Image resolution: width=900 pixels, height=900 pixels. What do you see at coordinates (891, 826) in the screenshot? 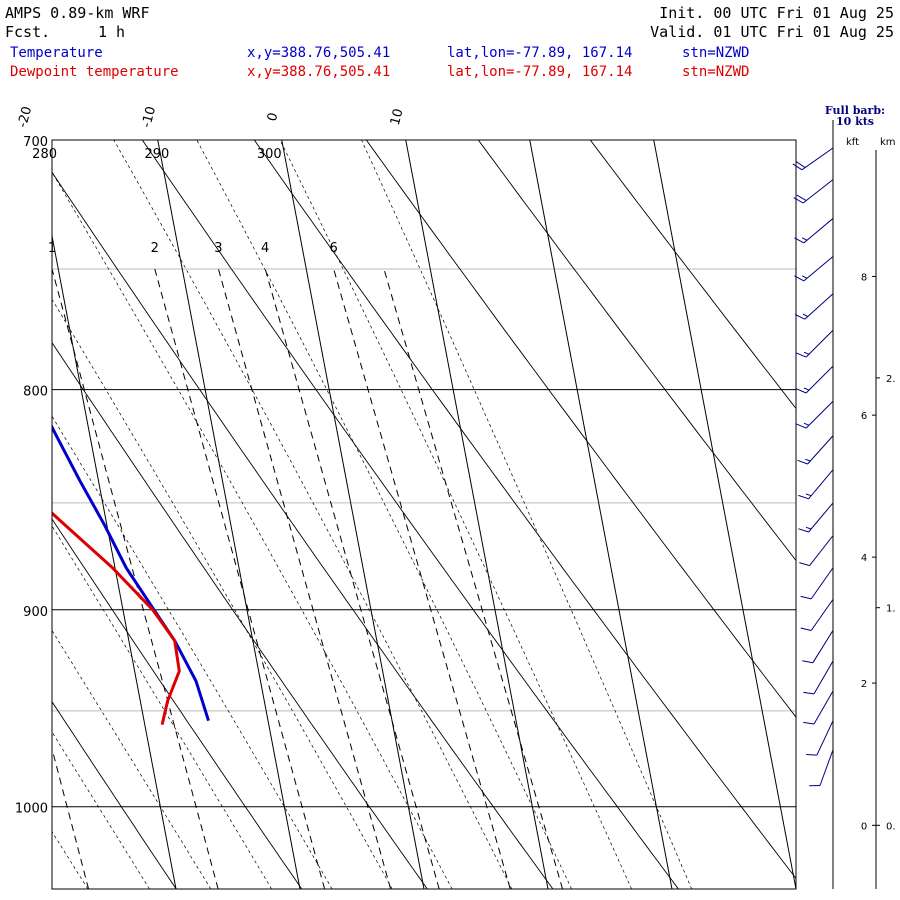
I see `km-tick-label-0.: 0.` at bounding box center [891, 826].